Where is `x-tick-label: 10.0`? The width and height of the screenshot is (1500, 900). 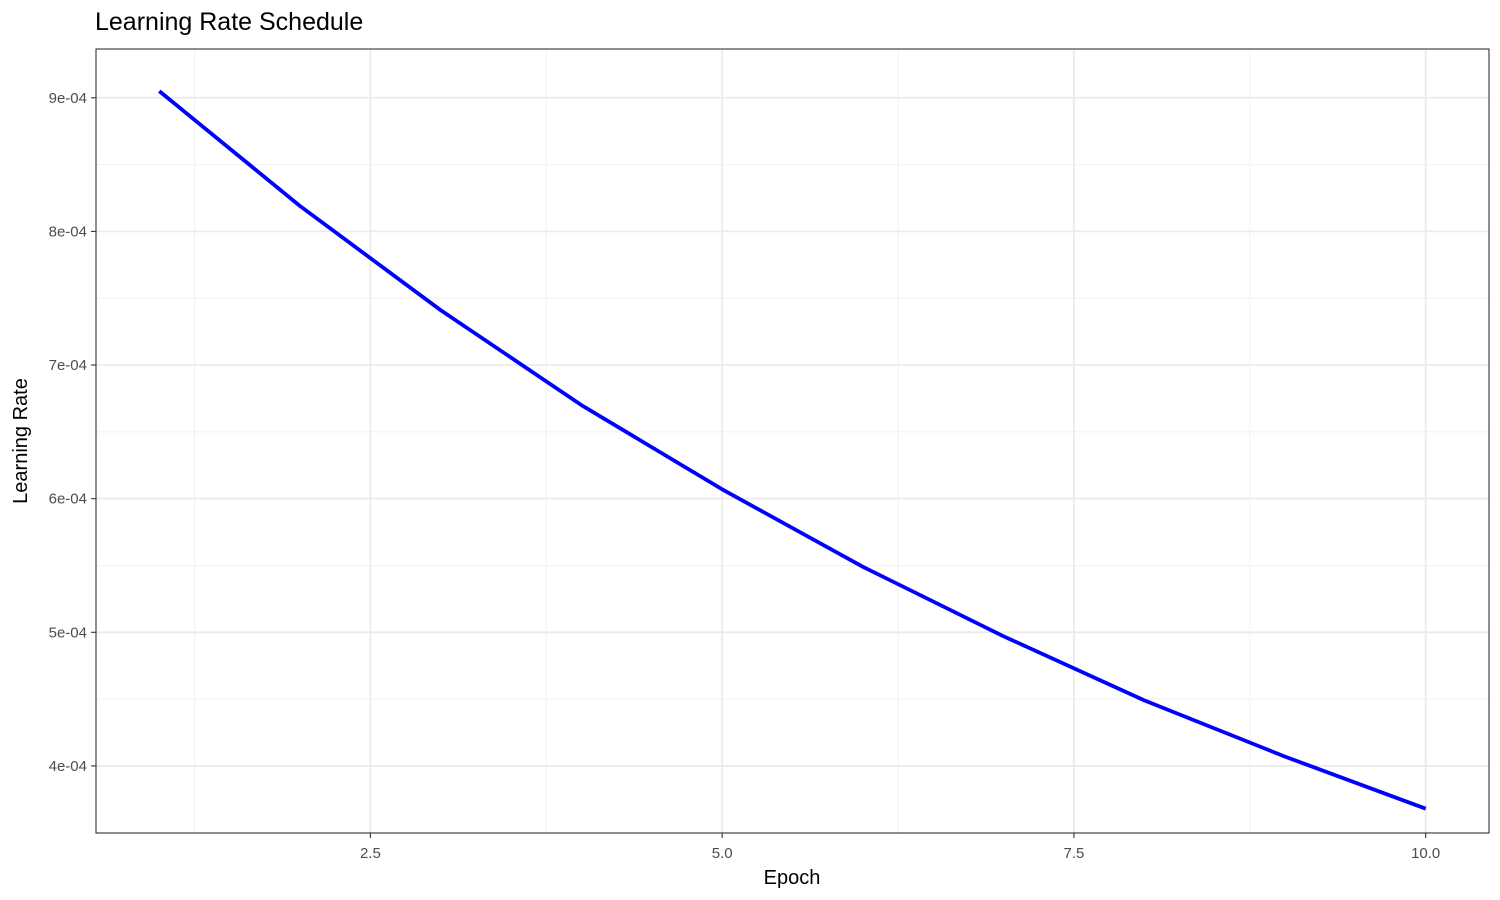 x-tick-label: 10.0 is located at coordinates (1425, 853).